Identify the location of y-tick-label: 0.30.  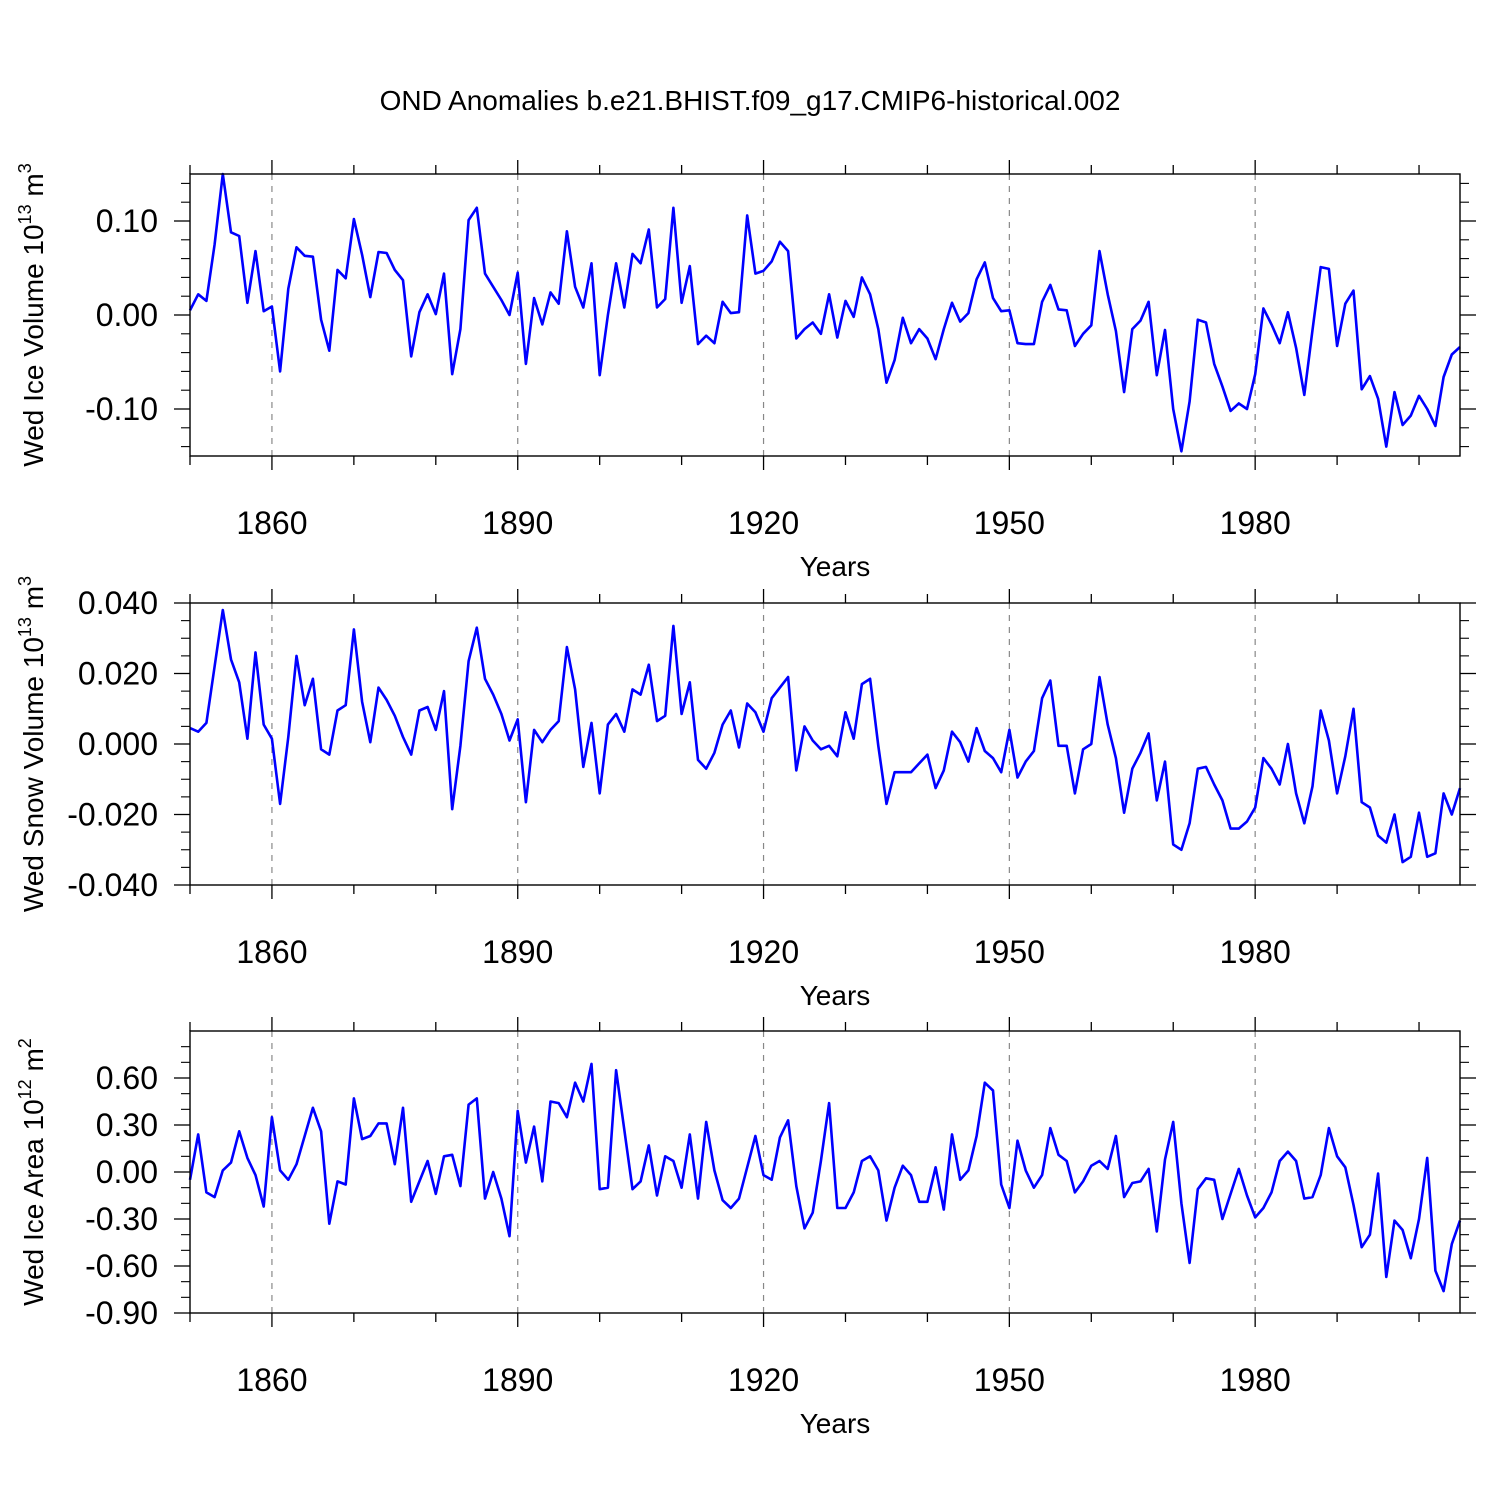
(127, 1125).